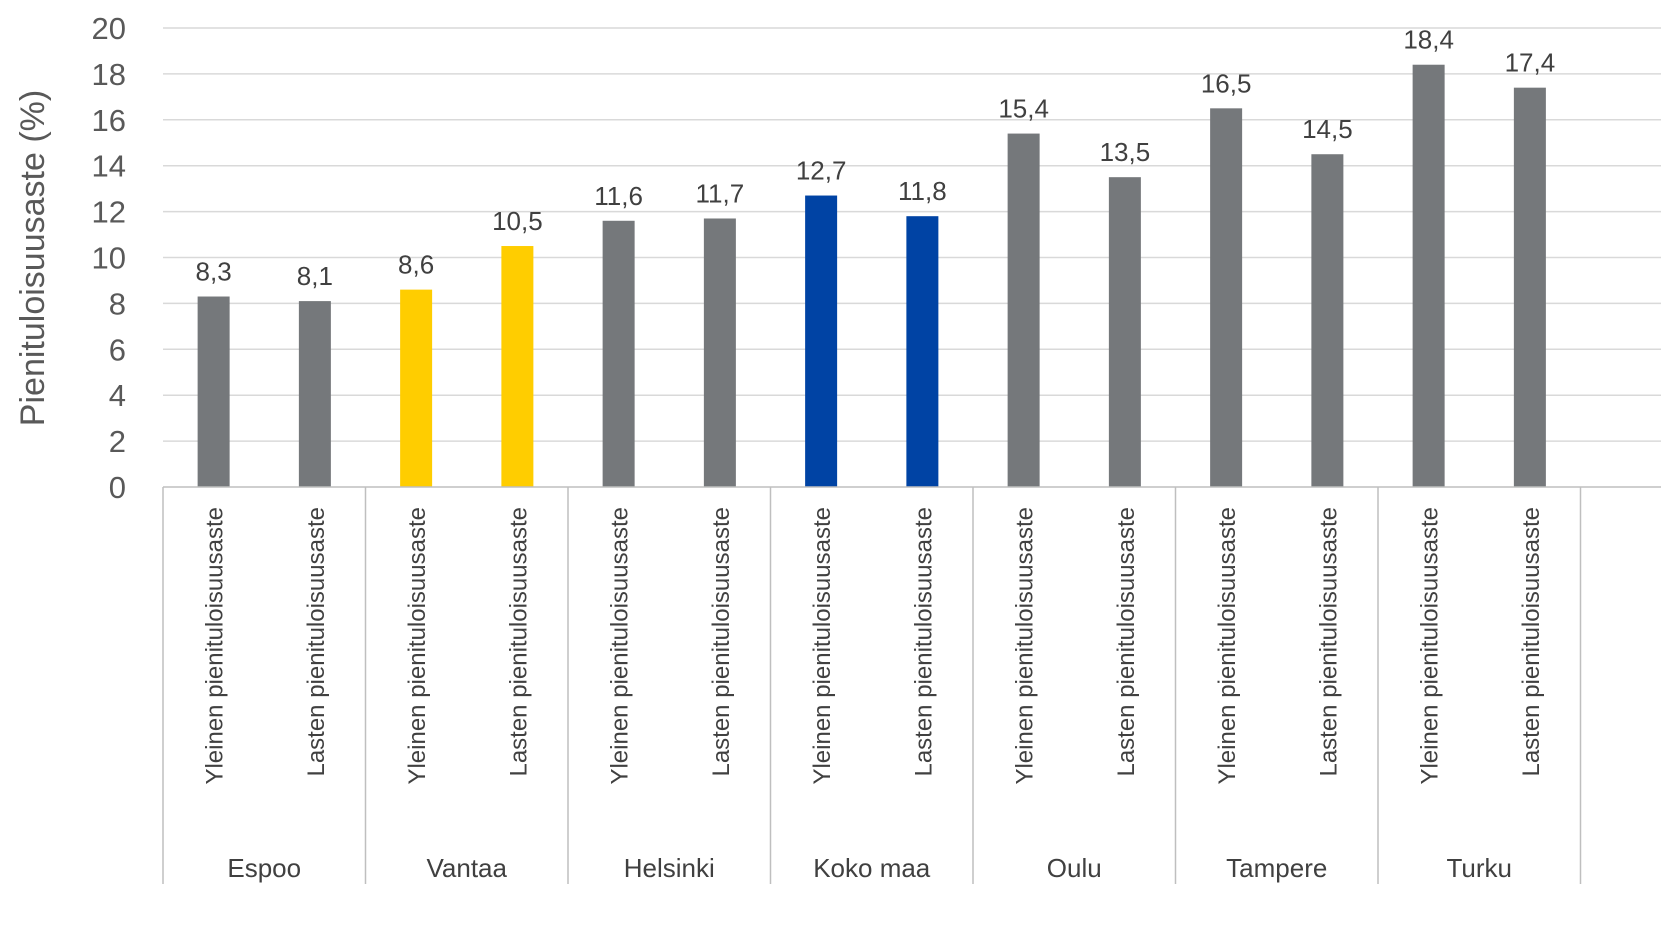  Describe the element at coordinates (1480, 868) in the screenshot. I see `x-group-label: Turku` at that location.